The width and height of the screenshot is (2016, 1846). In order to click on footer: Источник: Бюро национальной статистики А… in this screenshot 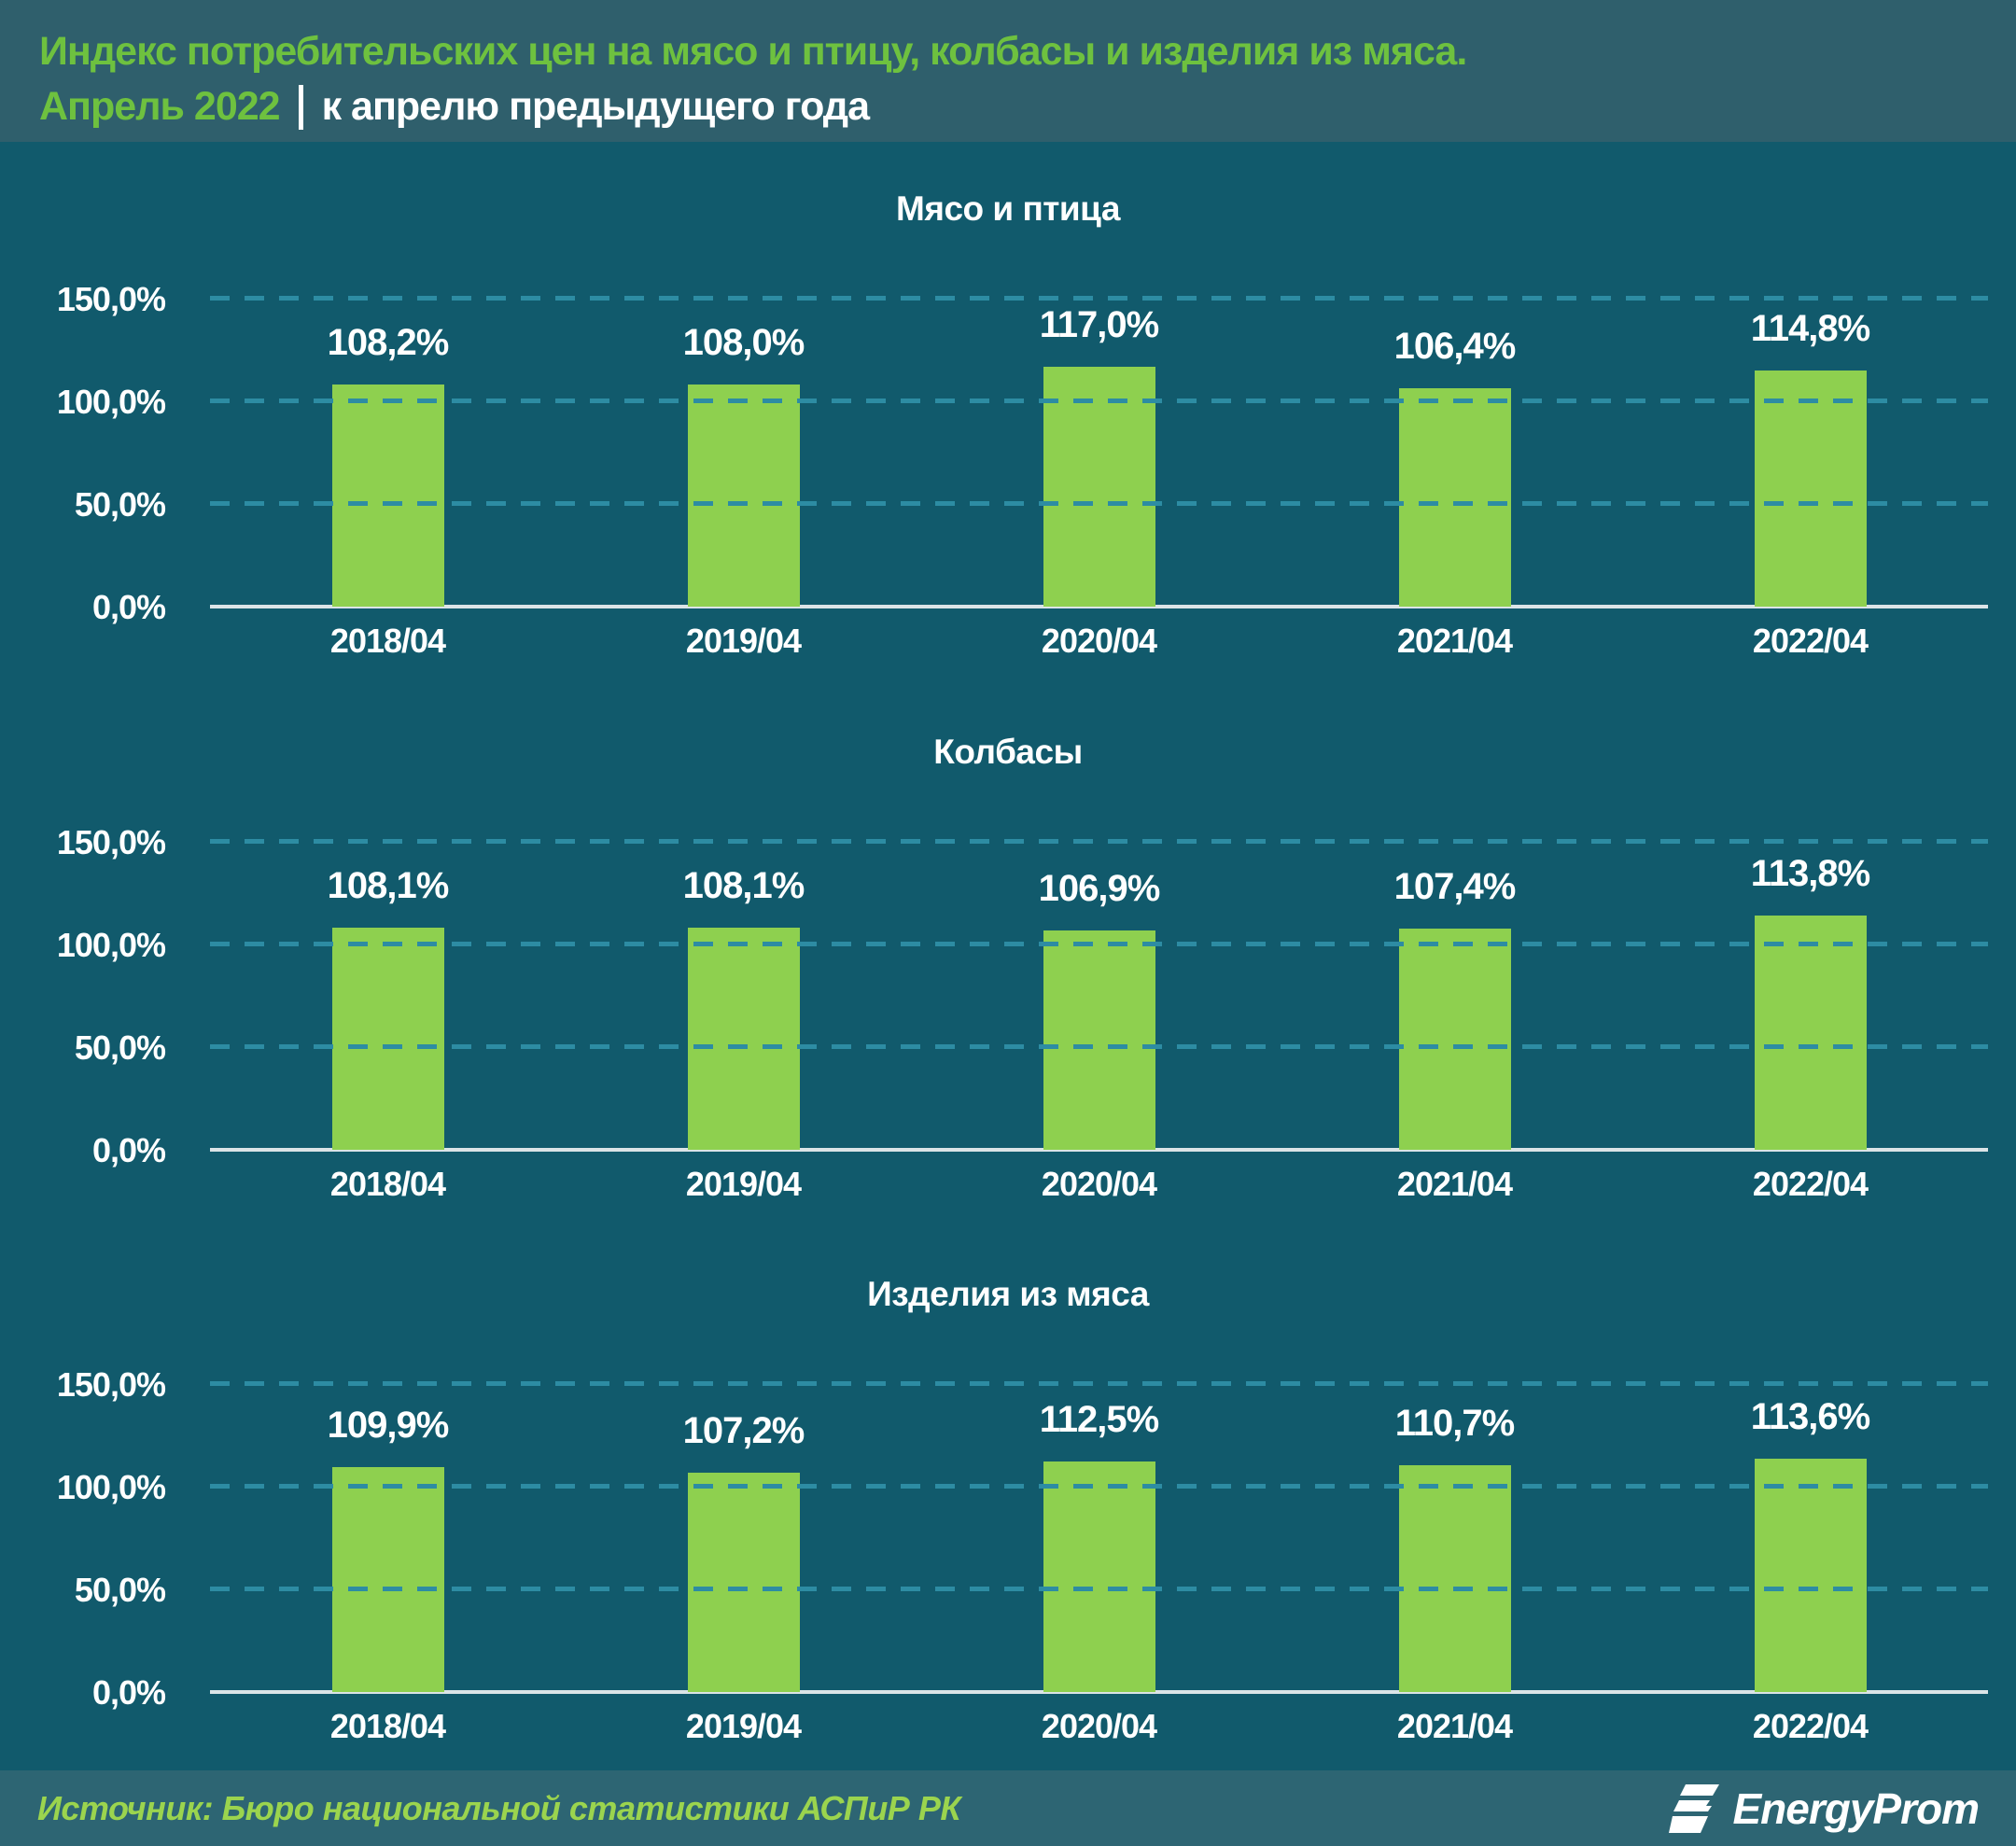, I will do `click(1008, 1808)`.